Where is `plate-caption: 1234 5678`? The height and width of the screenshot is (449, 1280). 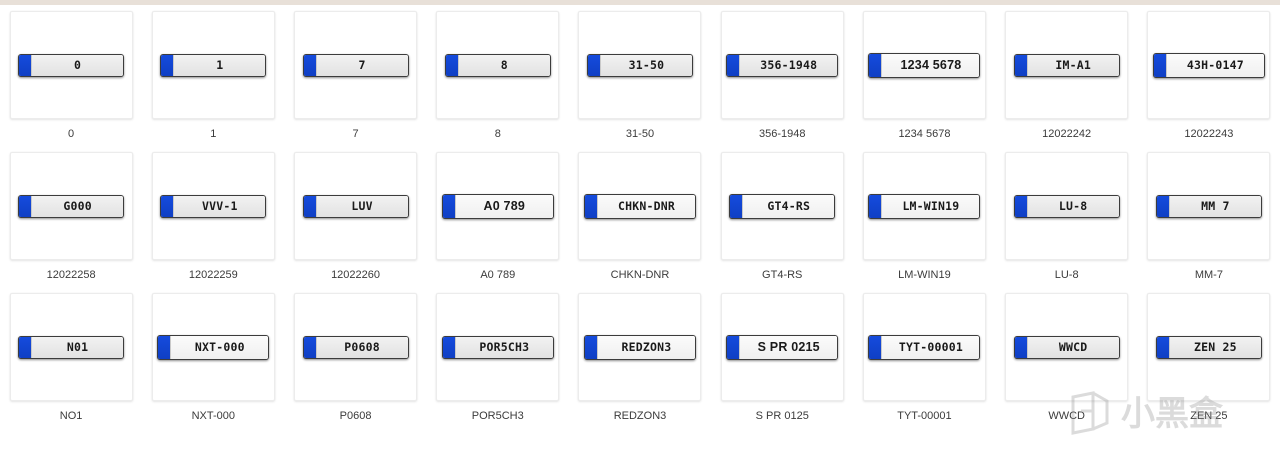
plate-caption: 1234 5678 is located at coordinates (924, 134).